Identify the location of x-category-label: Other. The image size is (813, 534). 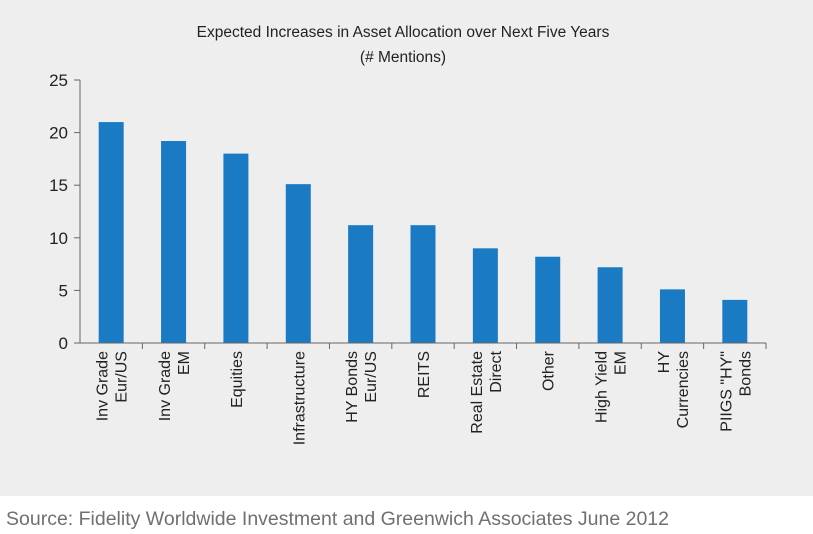
(549, 370).